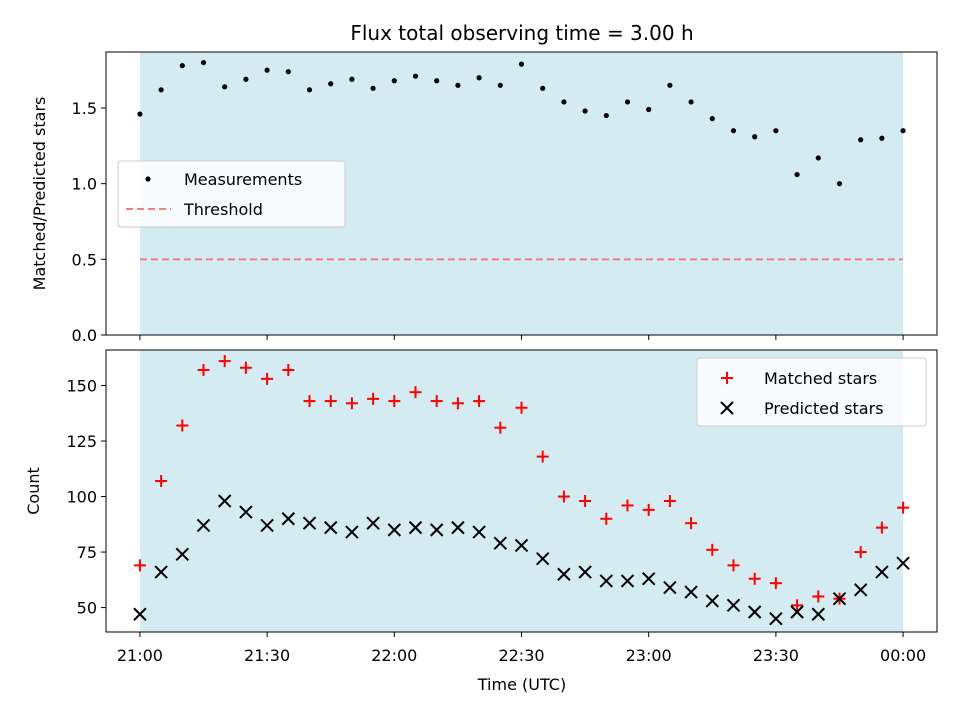 Image resolution: width=960 pixels, height=720 pixels. I want to click on chart-title: Flux total observing time = 3.00 h, so click(521, 33).